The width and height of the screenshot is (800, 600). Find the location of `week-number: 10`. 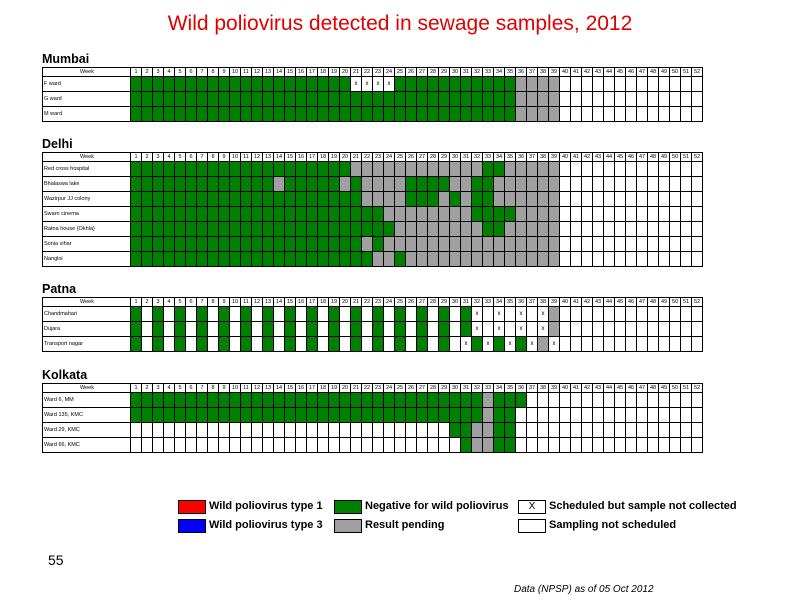

week-number: 10 is located at coordinates (235, 157).